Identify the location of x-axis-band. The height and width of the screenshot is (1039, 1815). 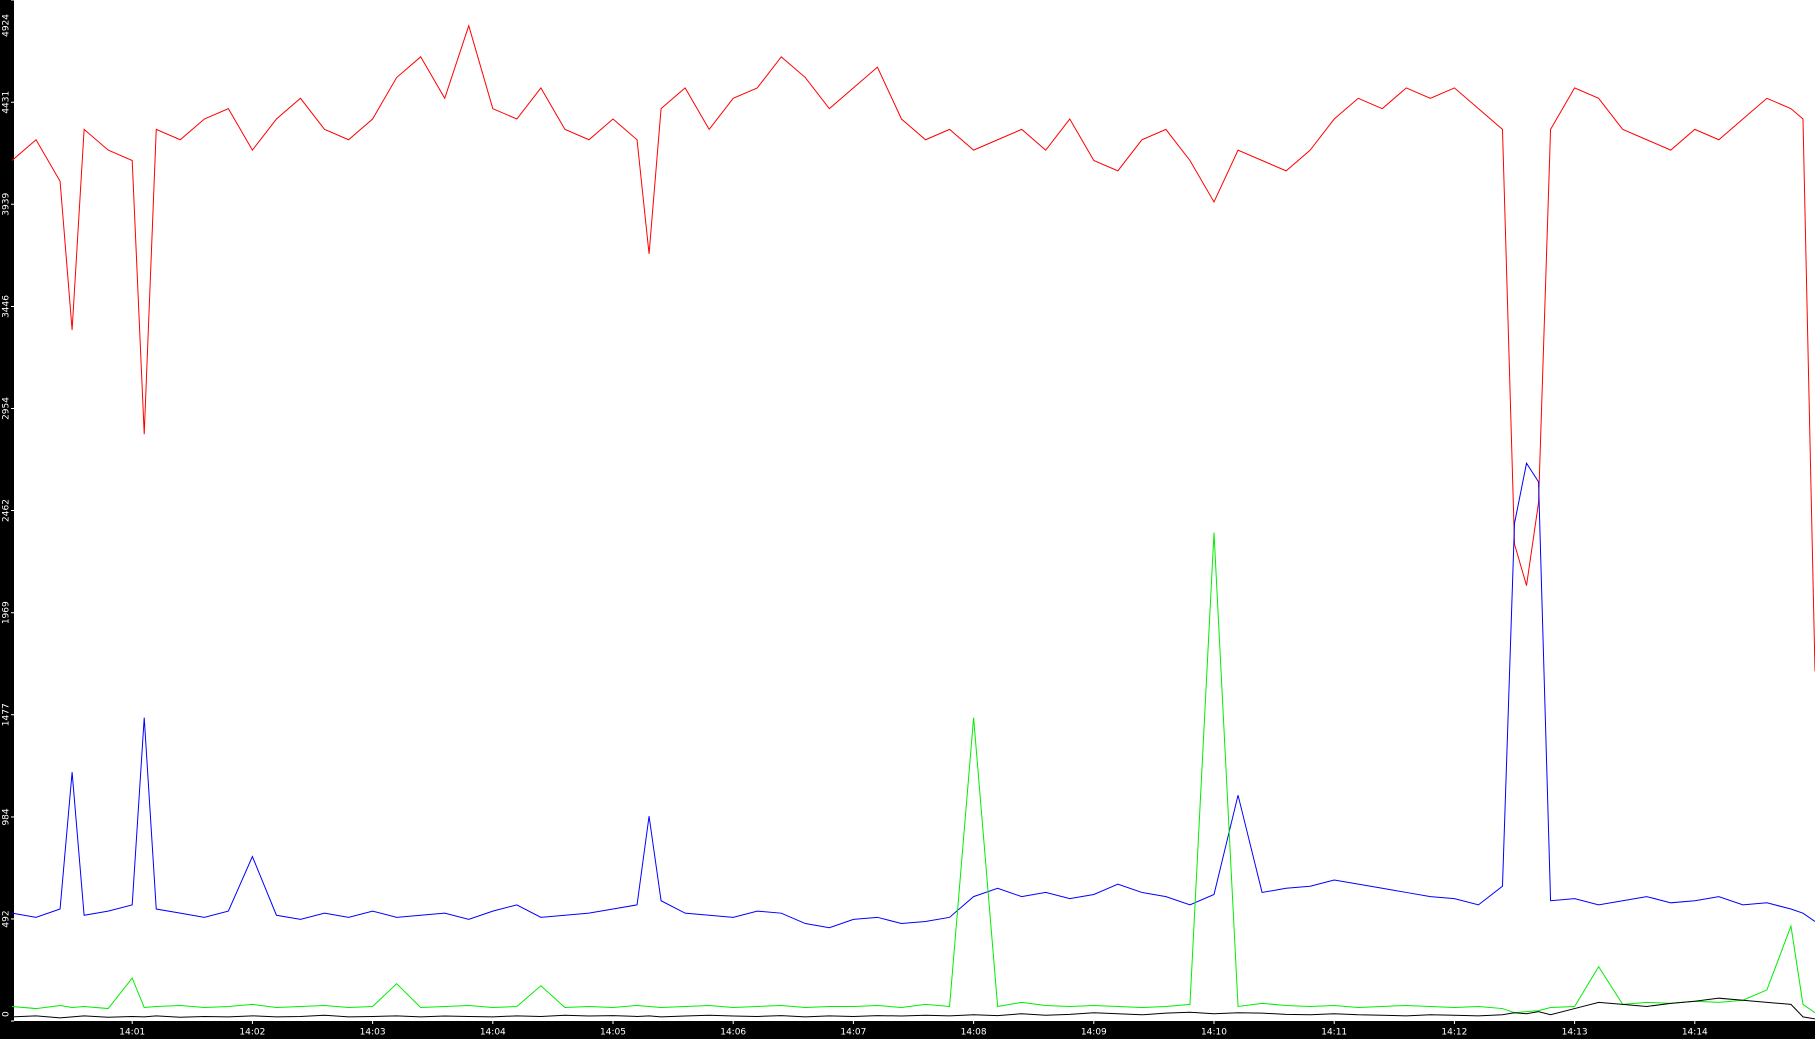
(907, 1030).